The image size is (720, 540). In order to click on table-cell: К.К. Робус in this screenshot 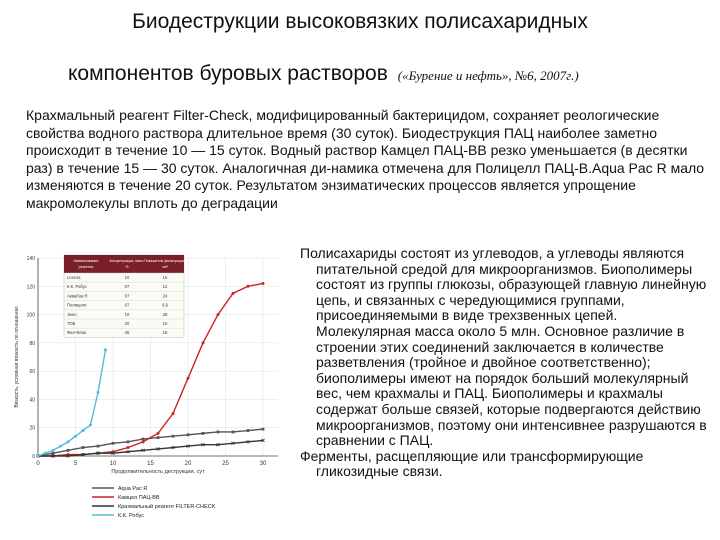, I will do `click(77, 286)`.